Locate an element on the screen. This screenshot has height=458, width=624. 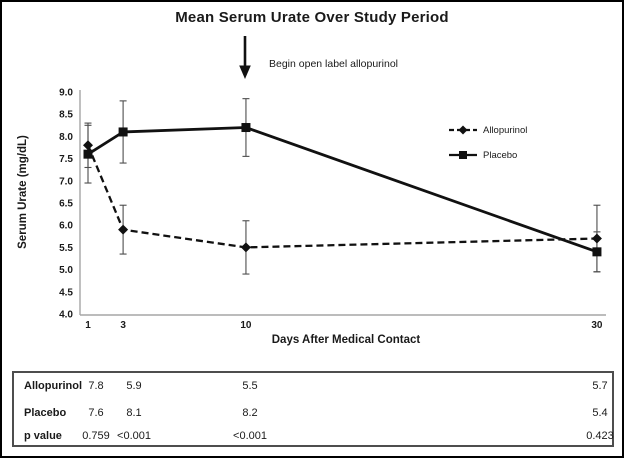
x-tick-label: 10 is located at coordinates (246, 325).